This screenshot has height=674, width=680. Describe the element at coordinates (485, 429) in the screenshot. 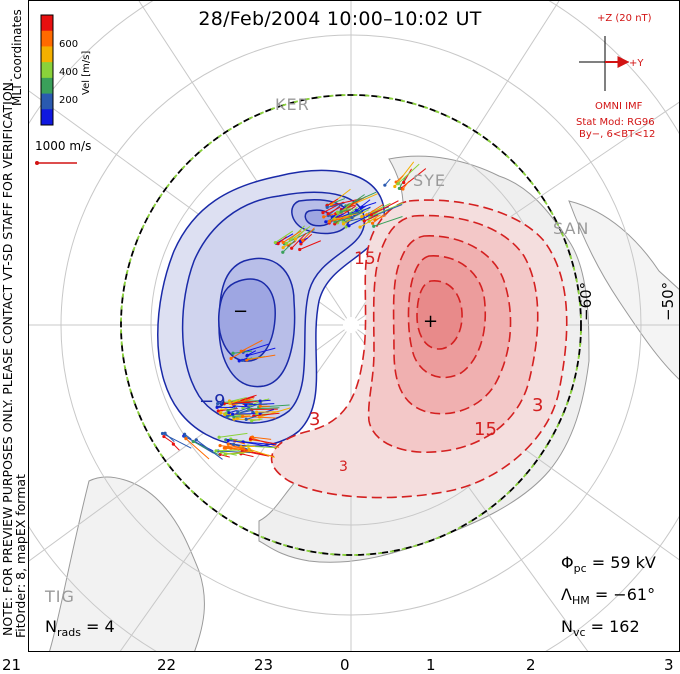

I see `contour-label-pos4: 15` at that location.